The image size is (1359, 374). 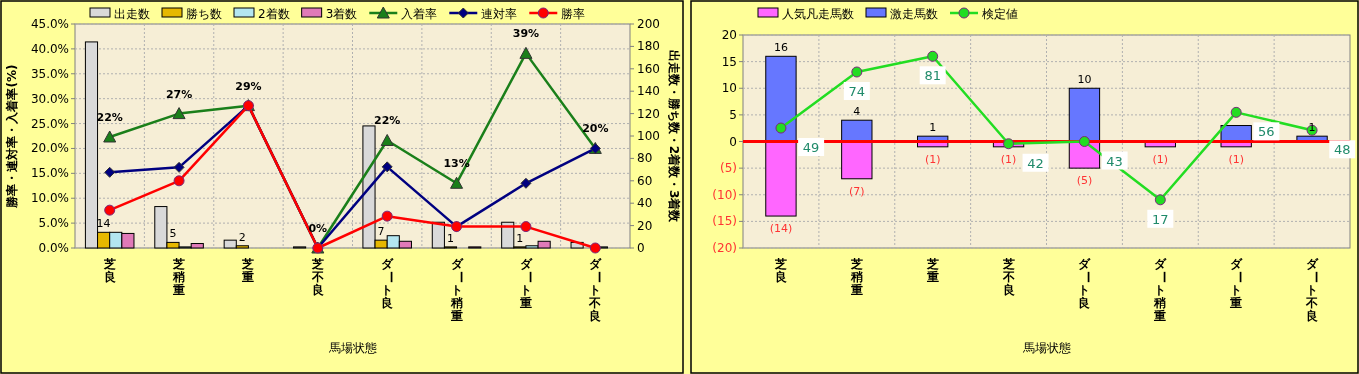 I want to click on y-tick-label: 20, so click(x=729, y=35).